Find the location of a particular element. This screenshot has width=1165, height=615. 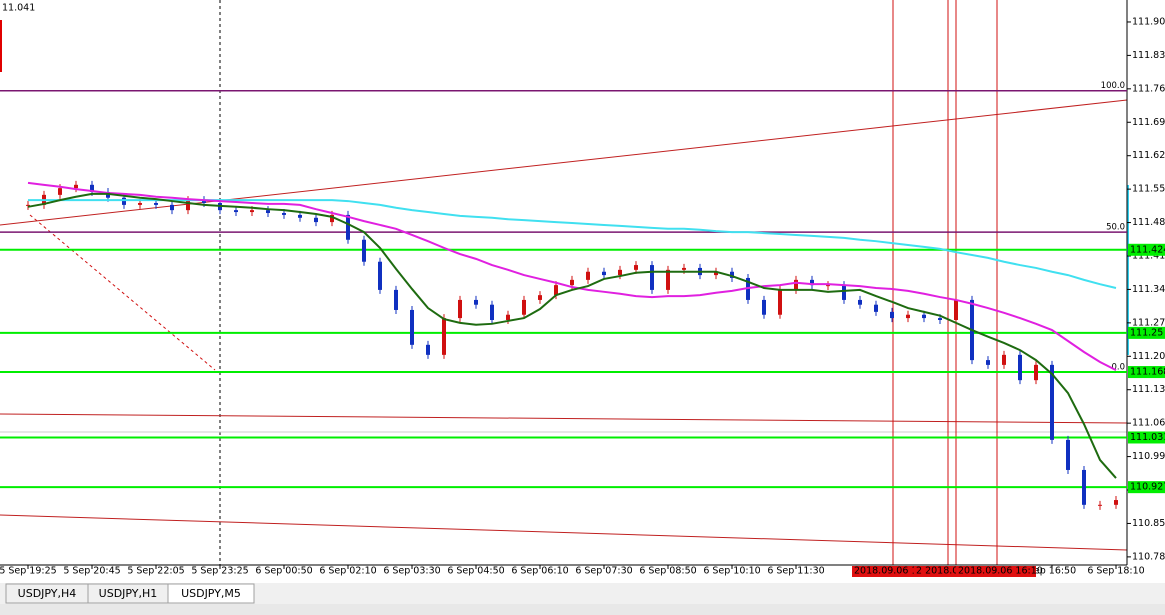

y-tick-label: 111.481 is located at coordinates (1148, 222).